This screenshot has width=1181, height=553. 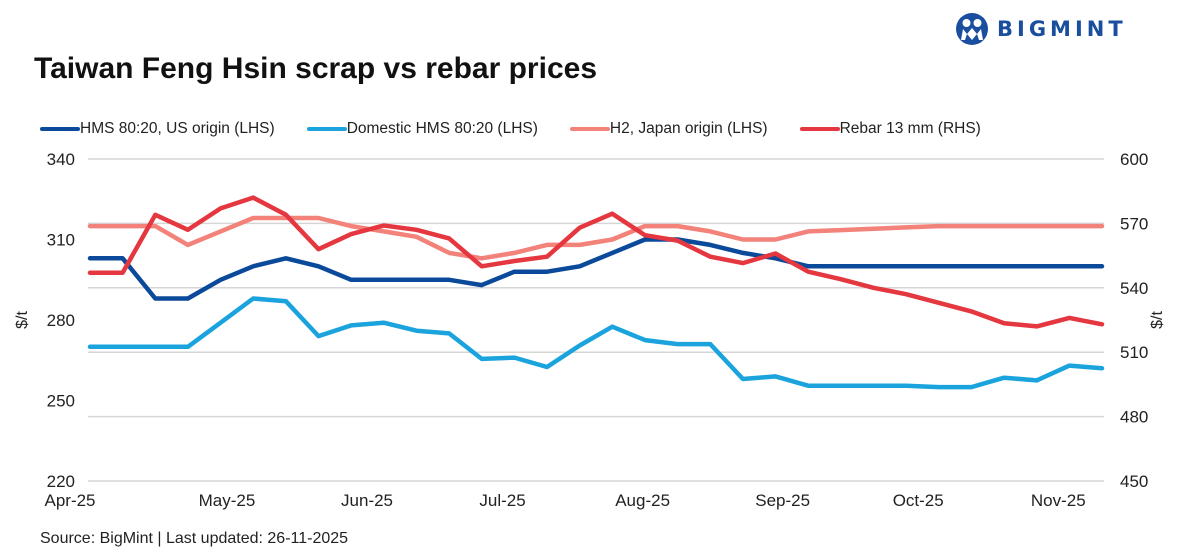 What do you see at coordinates (315, 68) in the screenshot?
I see `chart-title: Taiwan Feng Hsin scrap vs rebar prices` at bounding box center [315, 68].